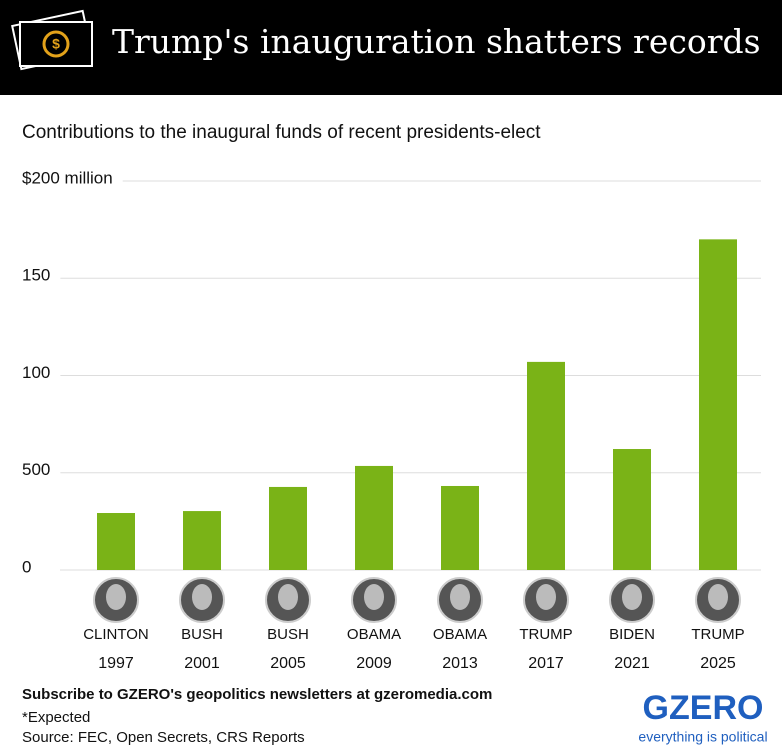  What do you see at coordinates (632, 634) in the screenshot?
I see `x-tick-label: BIDEN` at bounding box center [632, 634].